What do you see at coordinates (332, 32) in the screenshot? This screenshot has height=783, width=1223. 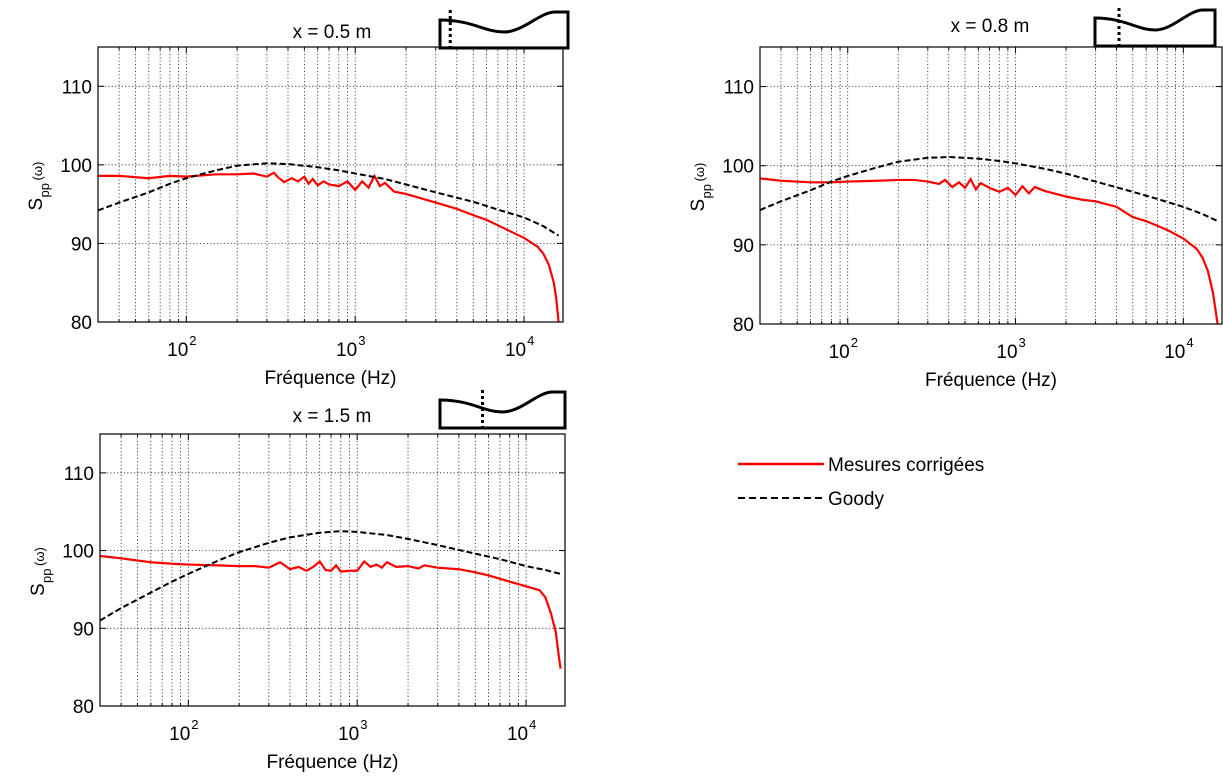 I see `chart-title: x = 0.5 m` at bounding box center [332, 32].